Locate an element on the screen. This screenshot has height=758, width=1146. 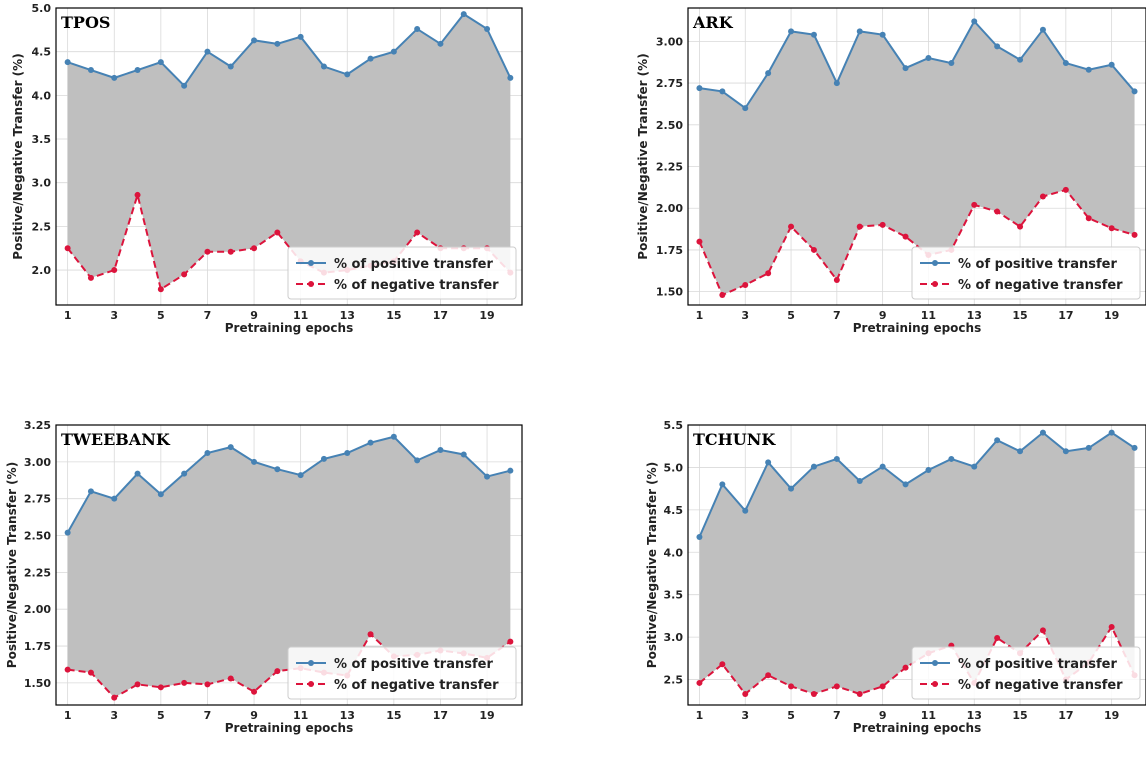
positive-transfer-series is located at coordinates (289, 484).